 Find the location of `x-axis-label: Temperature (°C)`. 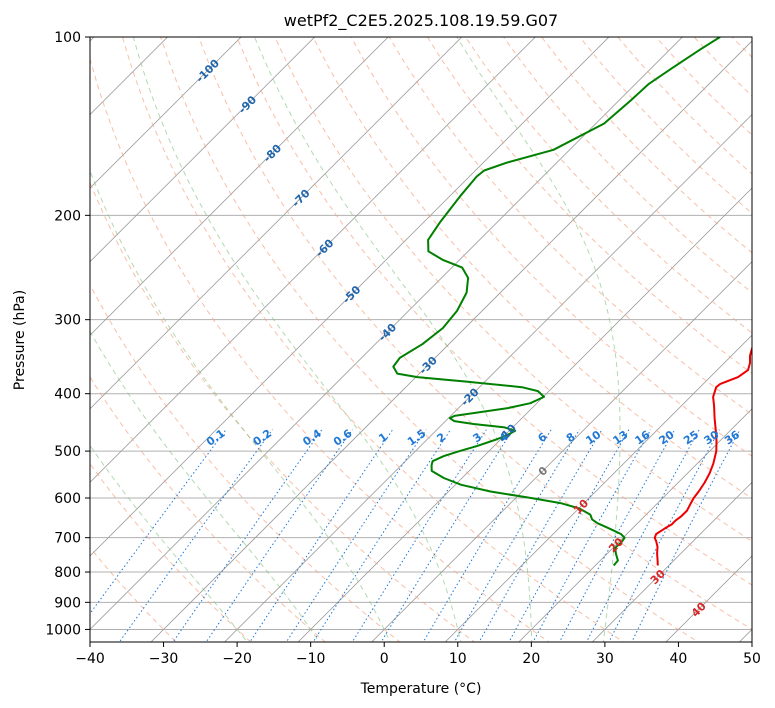

x-axis-label: Temperature (°C) is located at coordinates (421, 689).